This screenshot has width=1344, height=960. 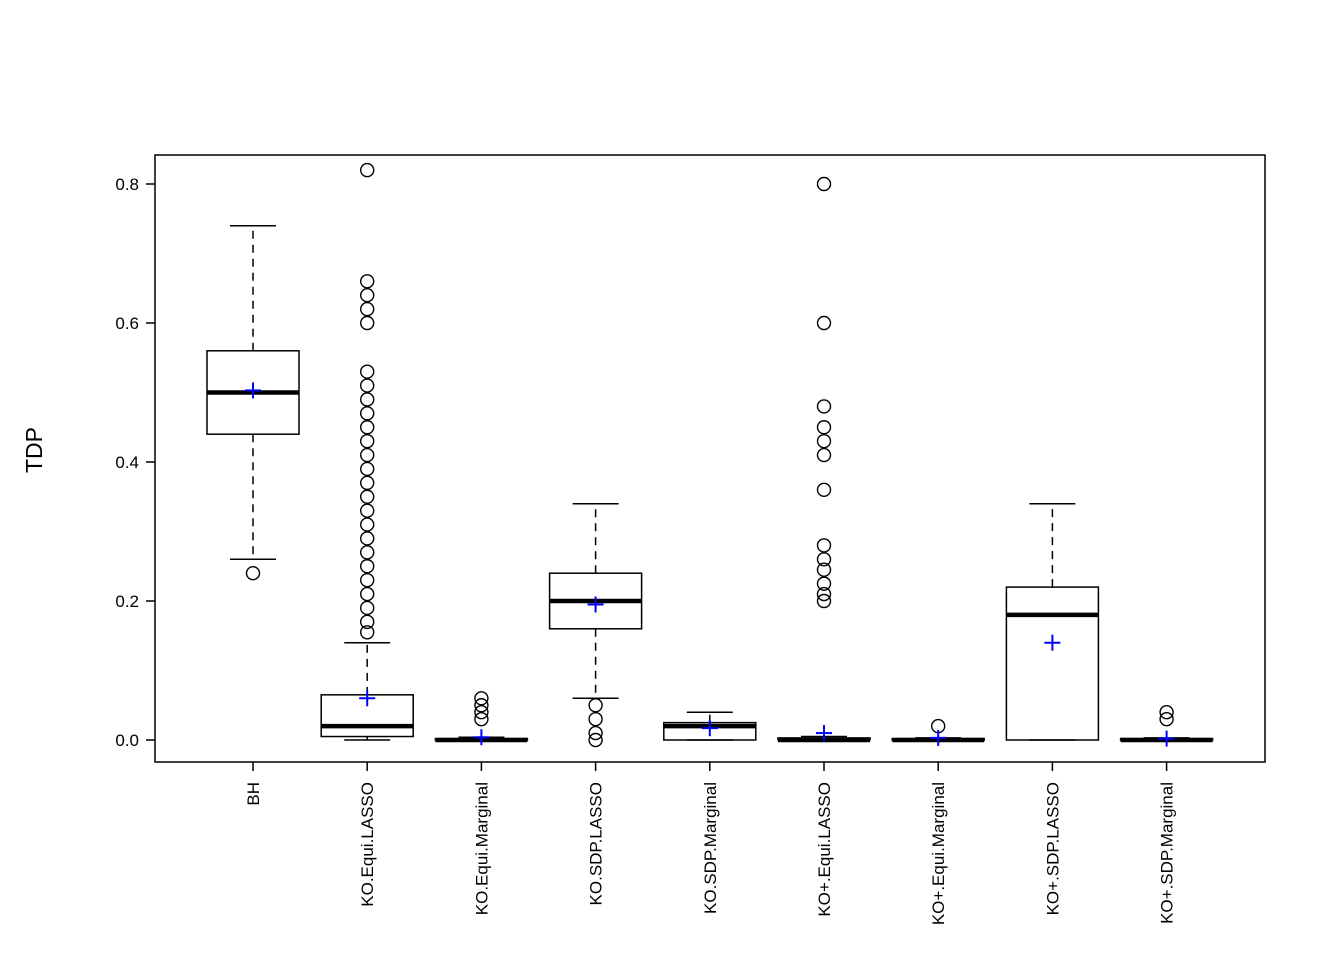 What do you see at coordinates (127, 740) in the screenshot?
I see `y-tick-label: 0.0` at bounding box center [127, 740].